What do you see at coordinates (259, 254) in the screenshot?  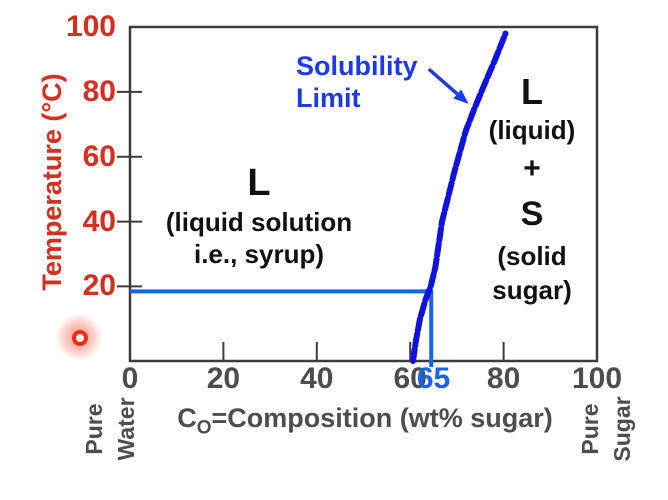 I see `region-liquid-desc-line2: i.e., syrup)` at bounding box center [259, 254].